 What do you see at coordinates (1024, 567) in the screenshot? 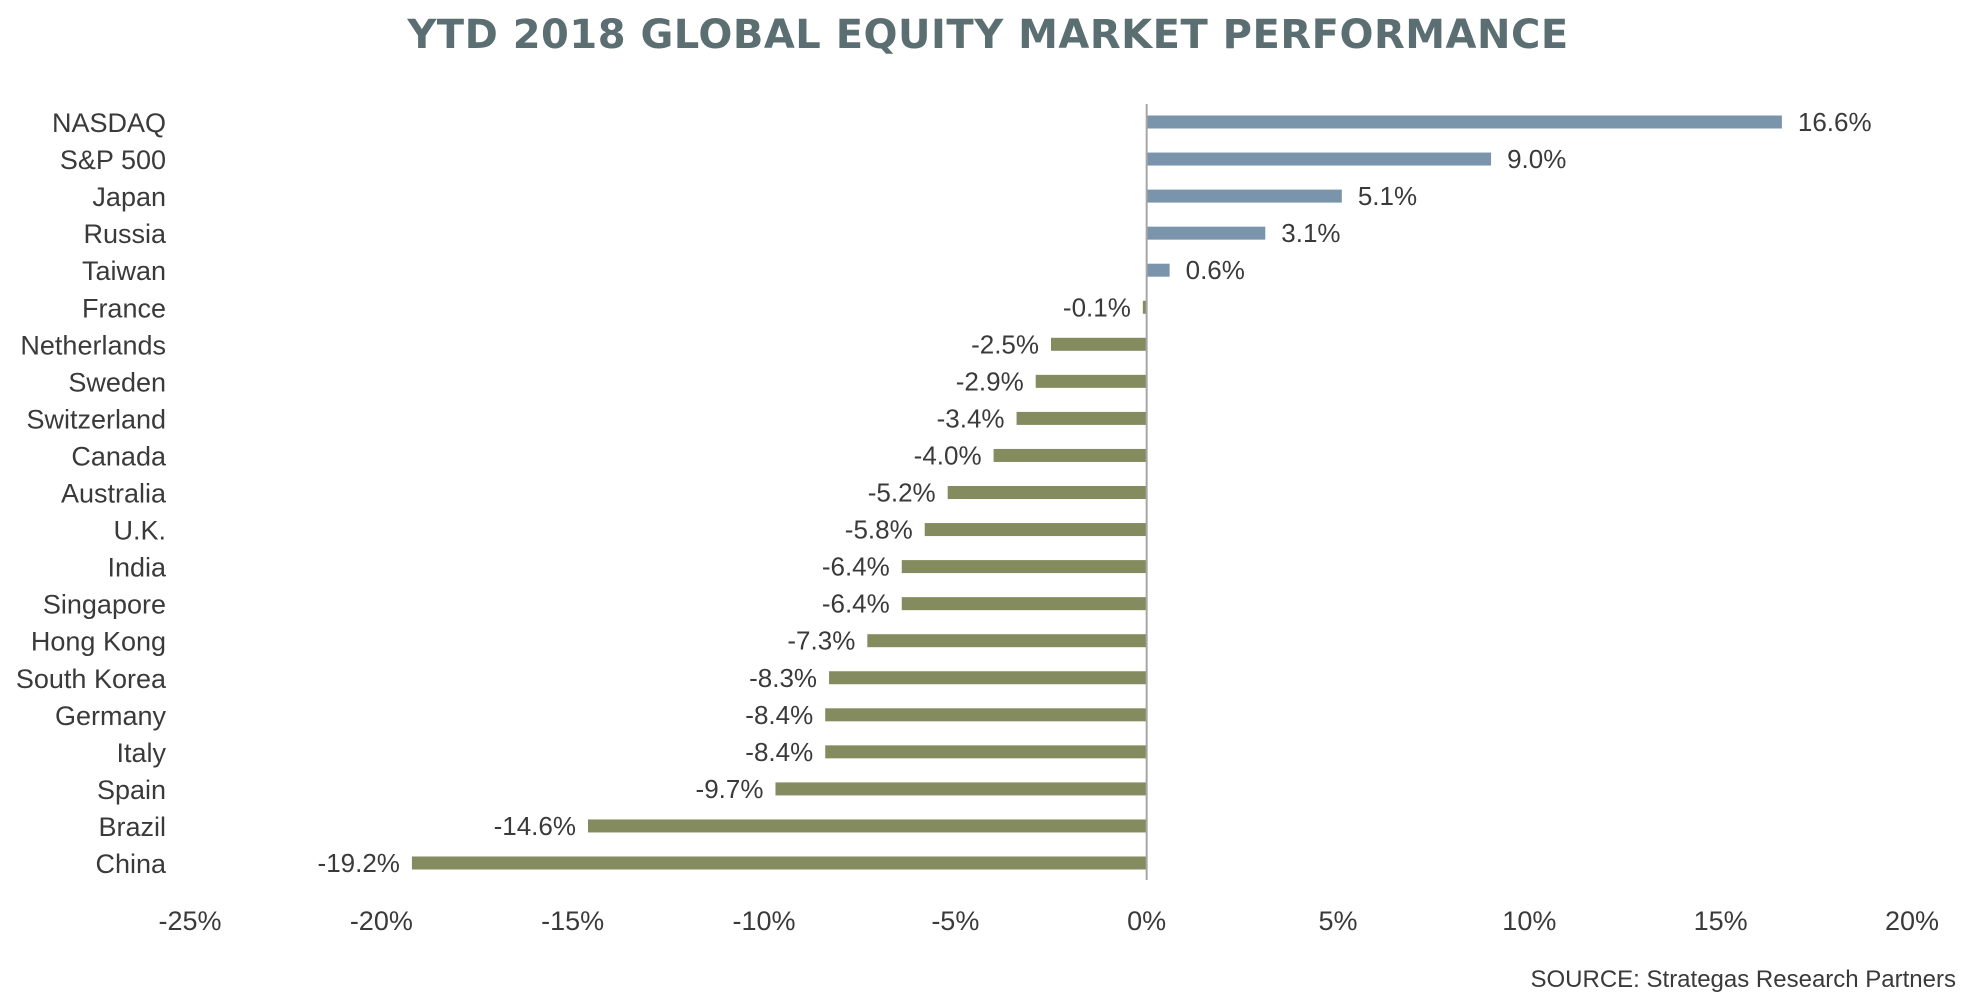
I see `bar-india` at bounding box center [1024, 567].